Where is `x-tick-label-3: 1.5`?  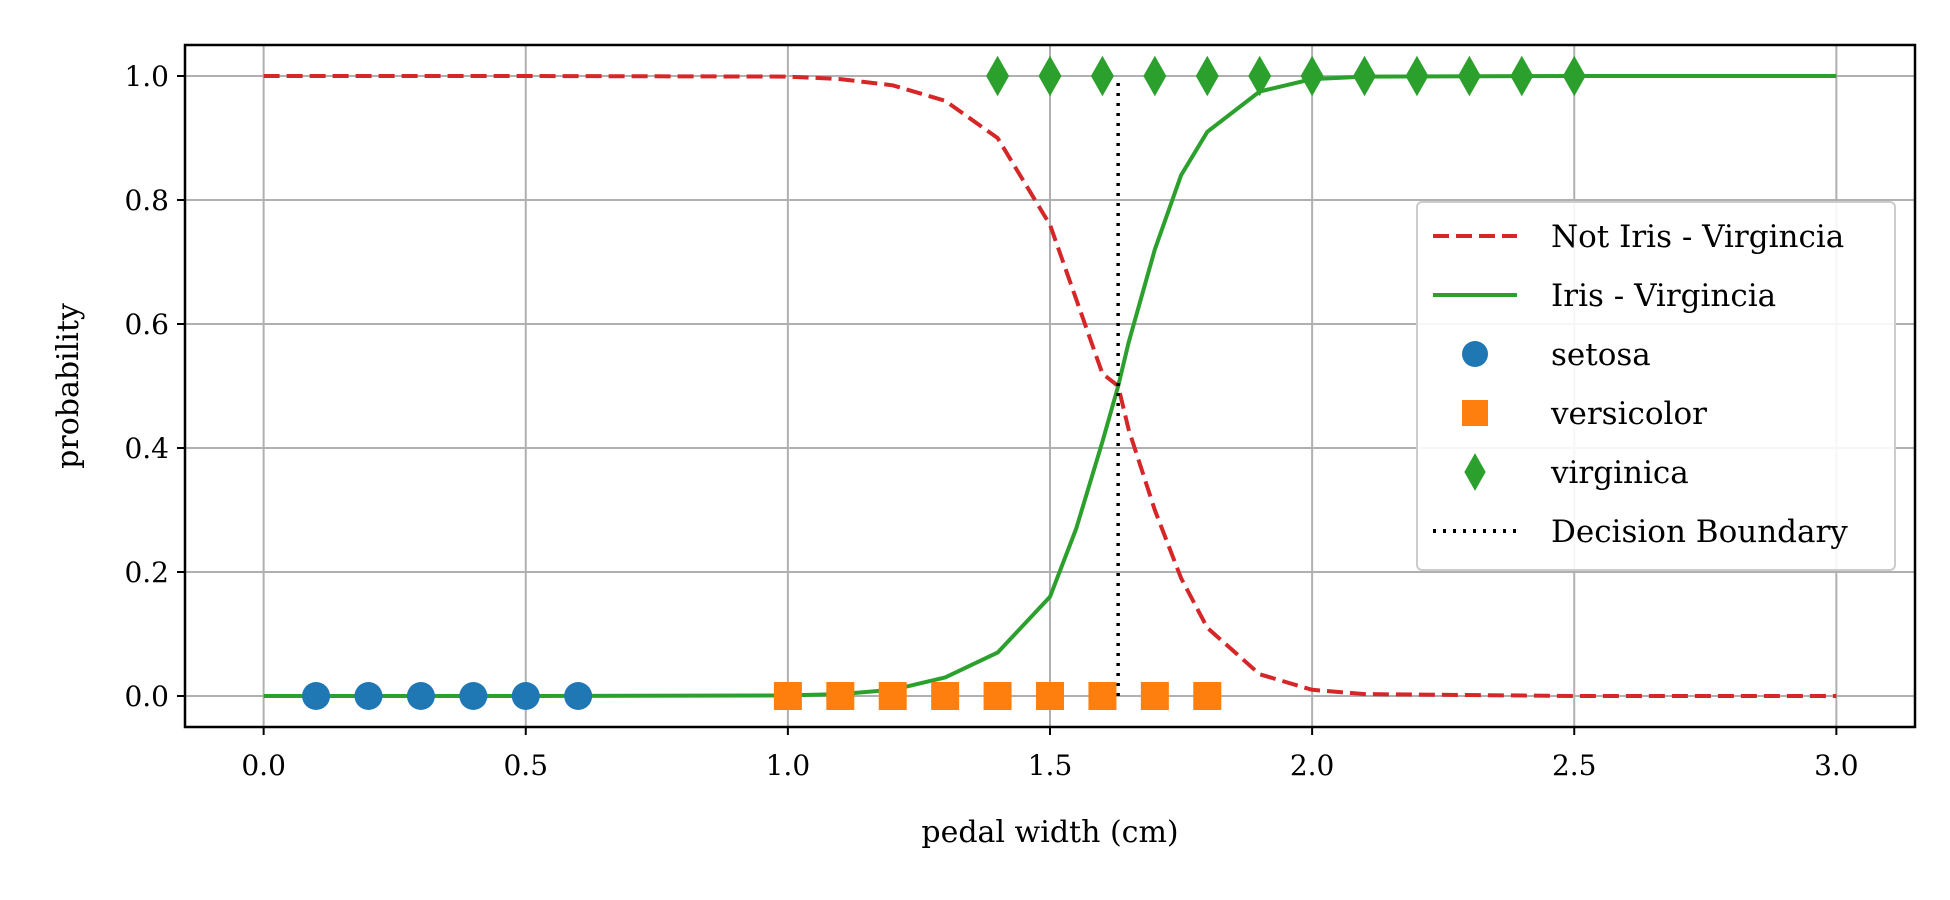
x-tick-label-3: 1.5 is located at coordinates (1050, 765).